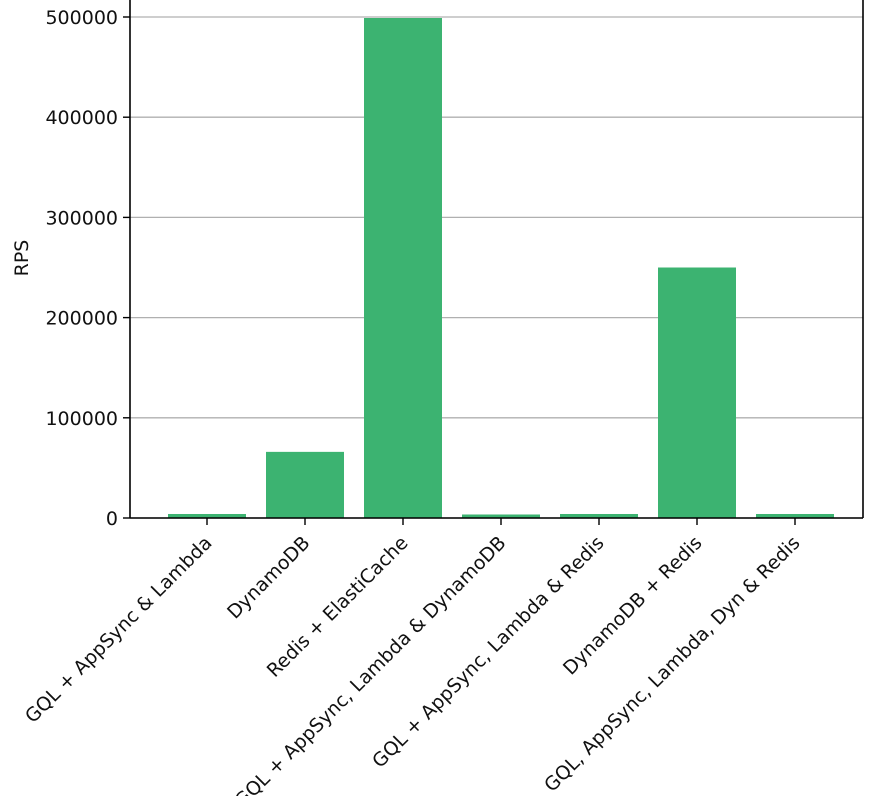  Describe the element at coordinates (81, 218) in the screenshot. I see `y-tick-label: 300000` at that location.